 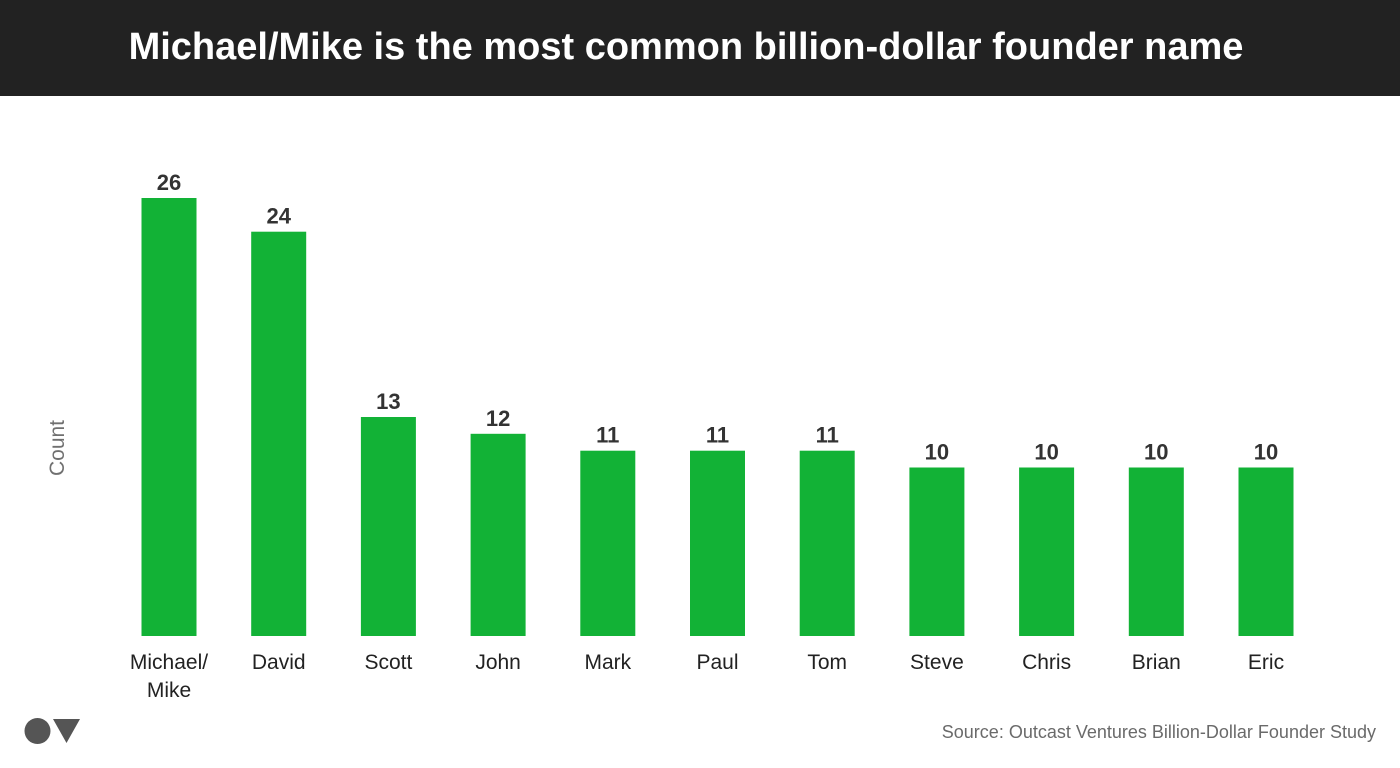 What do you see at coordinates (1266, 452) in the screenshot?
I see `data-label-10: 10` at bounding box center [1266, 452].